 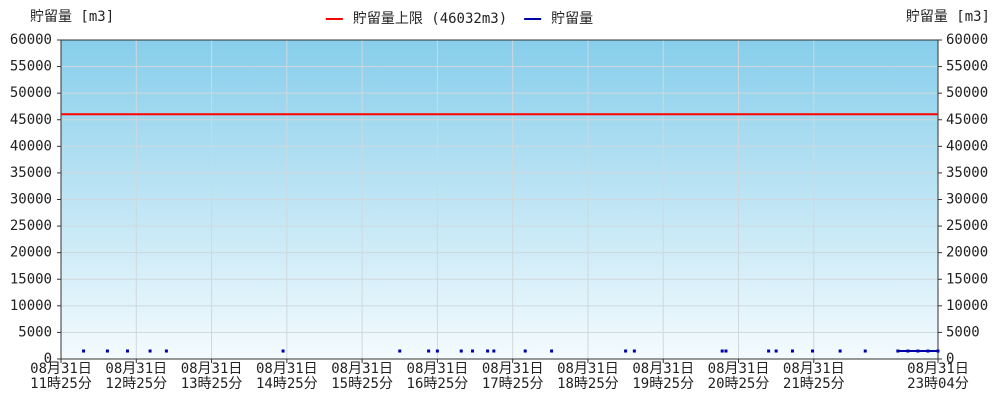 I want to click on y2-tick-label: 0, so click(x=950, y=359).